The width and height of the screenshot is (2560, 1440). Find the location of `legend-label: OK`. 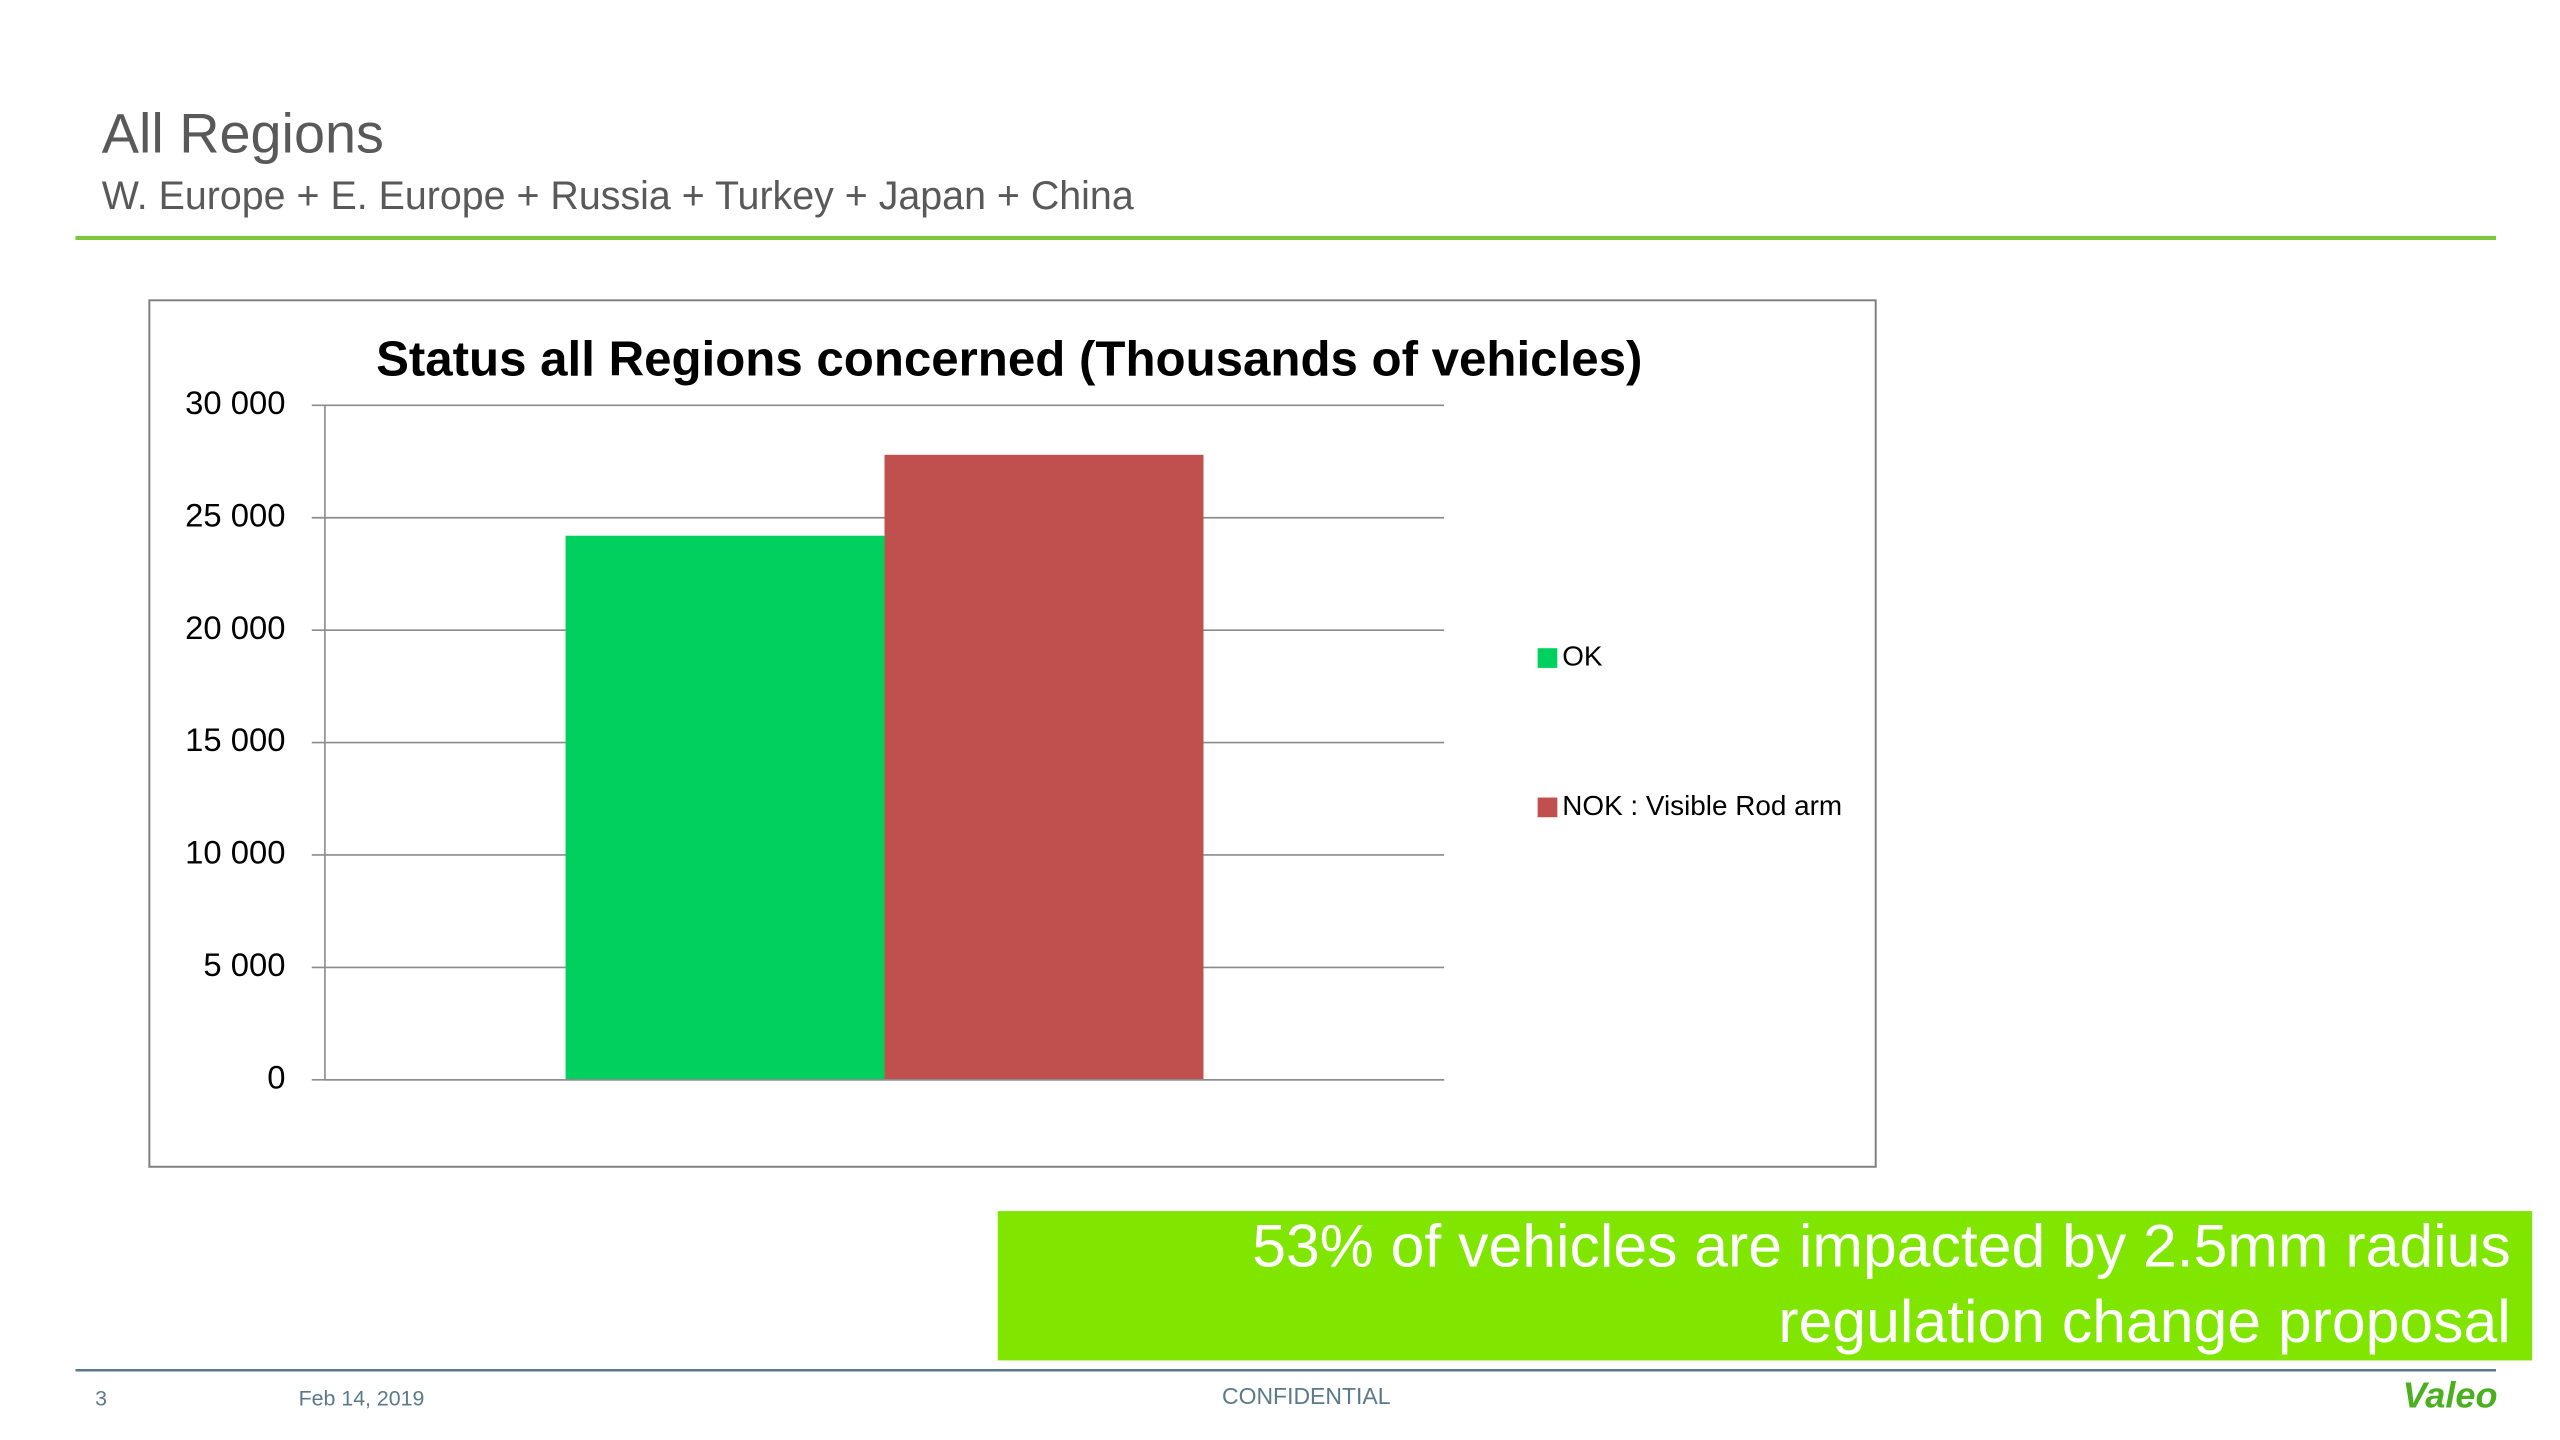

legend-label: OK is located at coordinates (1582, 655).